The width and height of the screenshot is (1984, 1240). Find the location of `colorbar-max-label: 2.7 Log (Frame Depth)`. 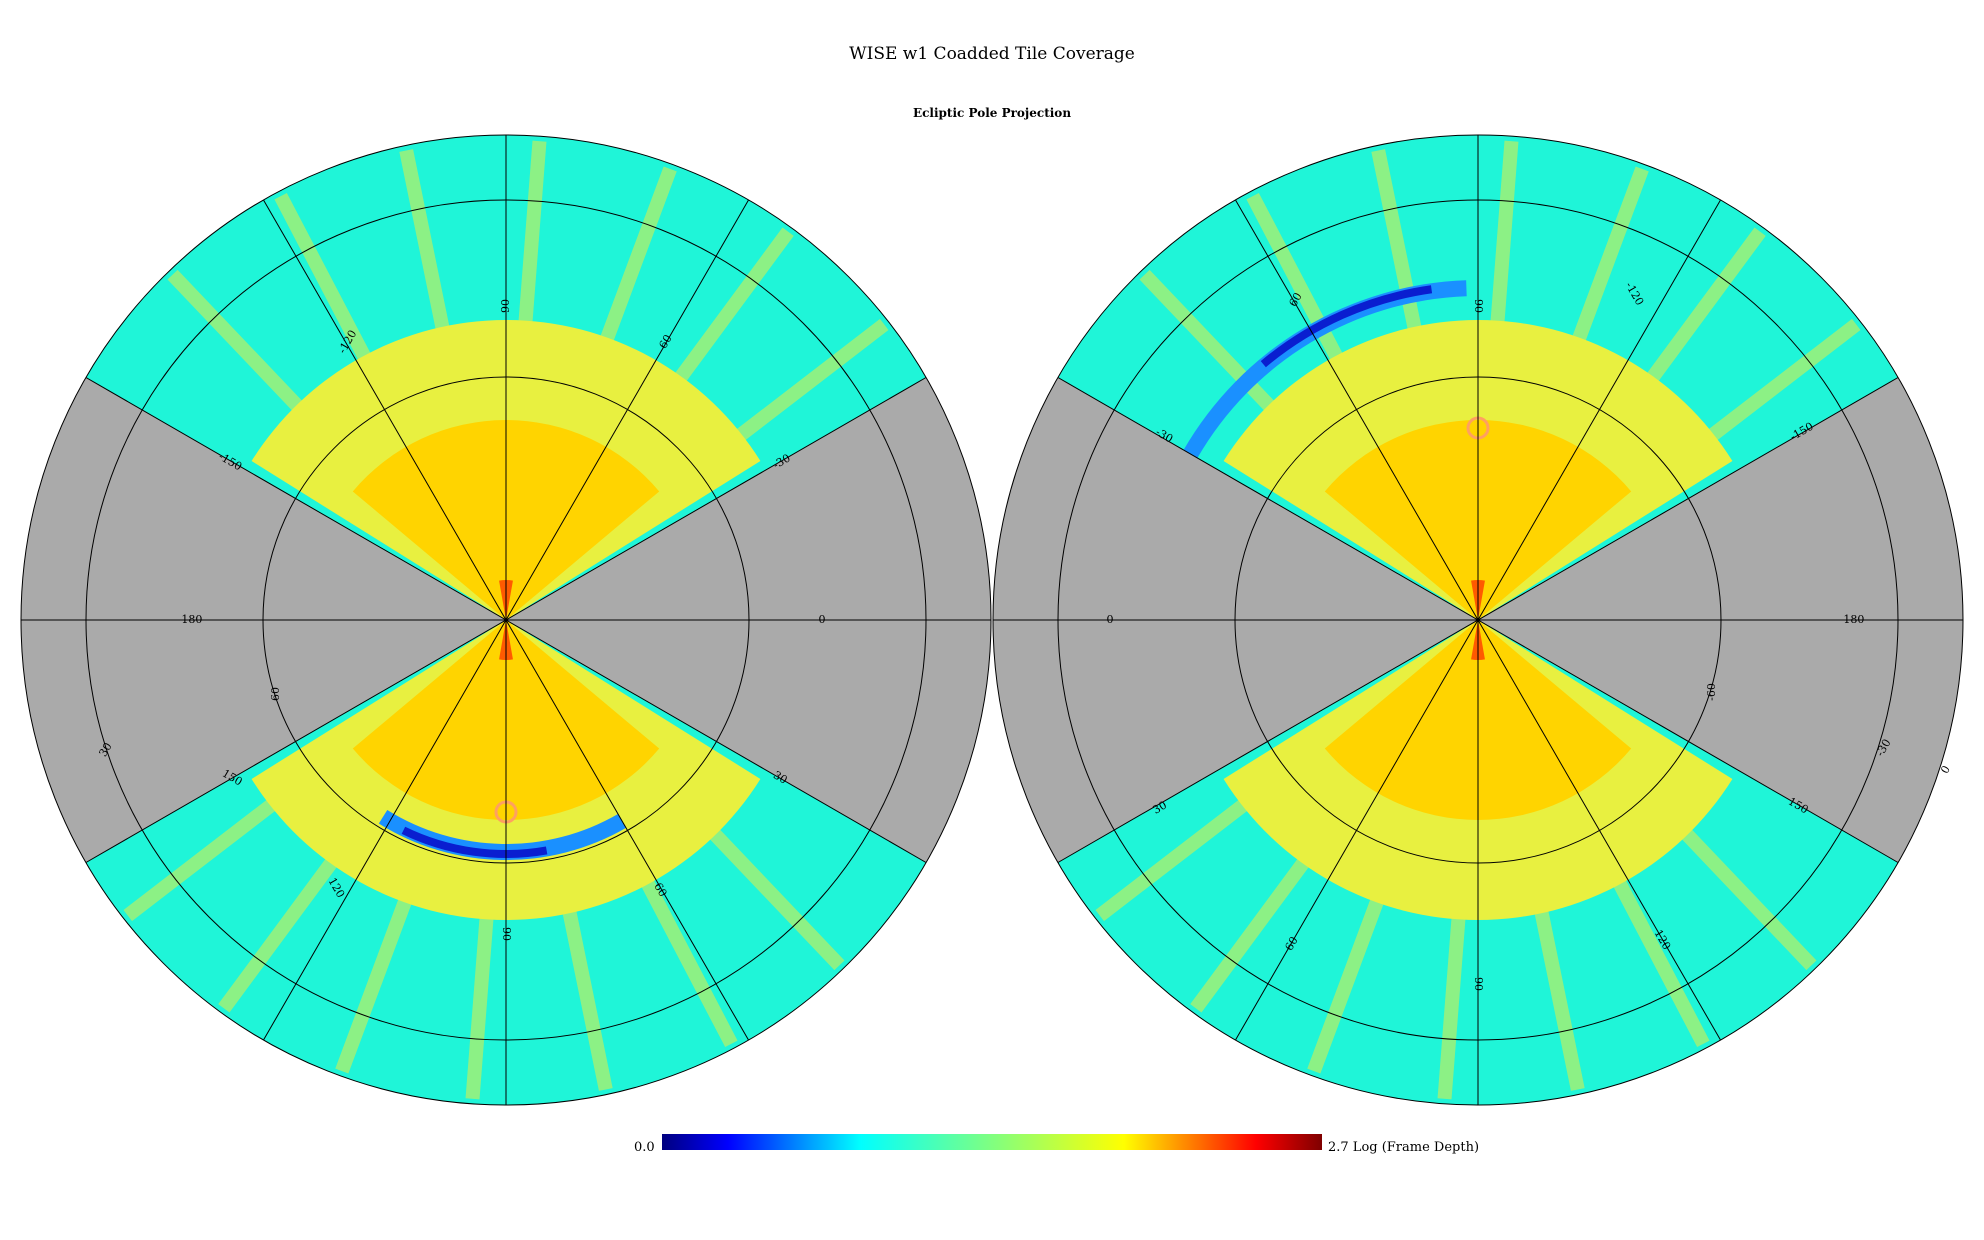

colorbar-max-label: 2.7 Log (Frame Depth) is located at coordinates (1404, 1147).